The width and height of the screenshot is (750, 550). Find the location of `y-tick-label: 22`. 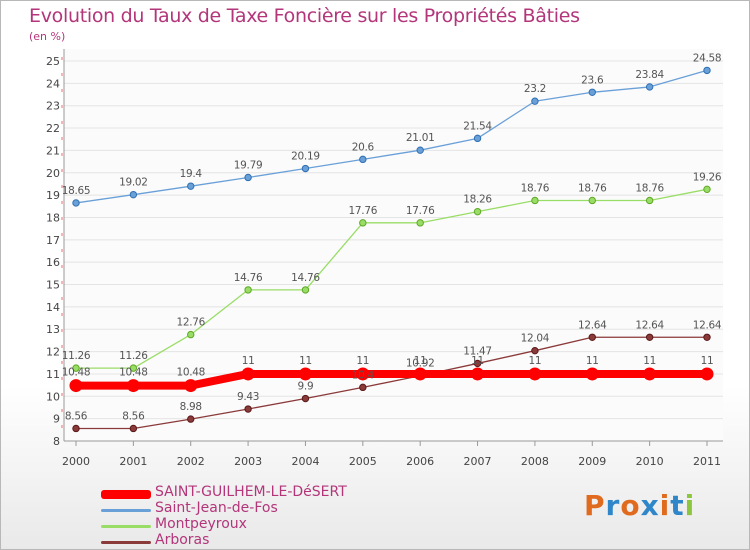

y-tick-label: 22 is located at coordinates (53, 128).